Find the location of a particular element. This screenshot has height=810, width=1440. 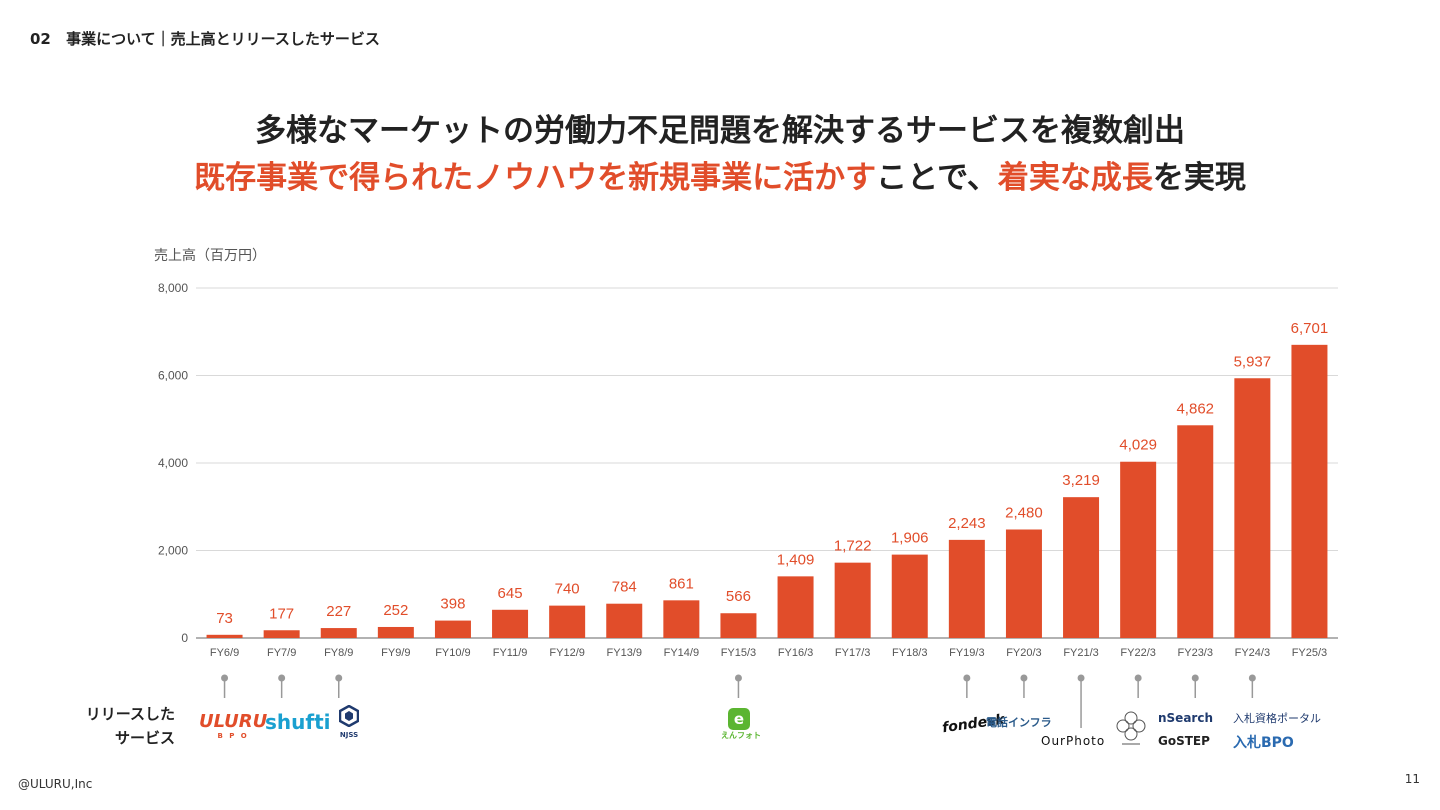

x-tick-label: FY17/3 is located at coordinates (852, 653).